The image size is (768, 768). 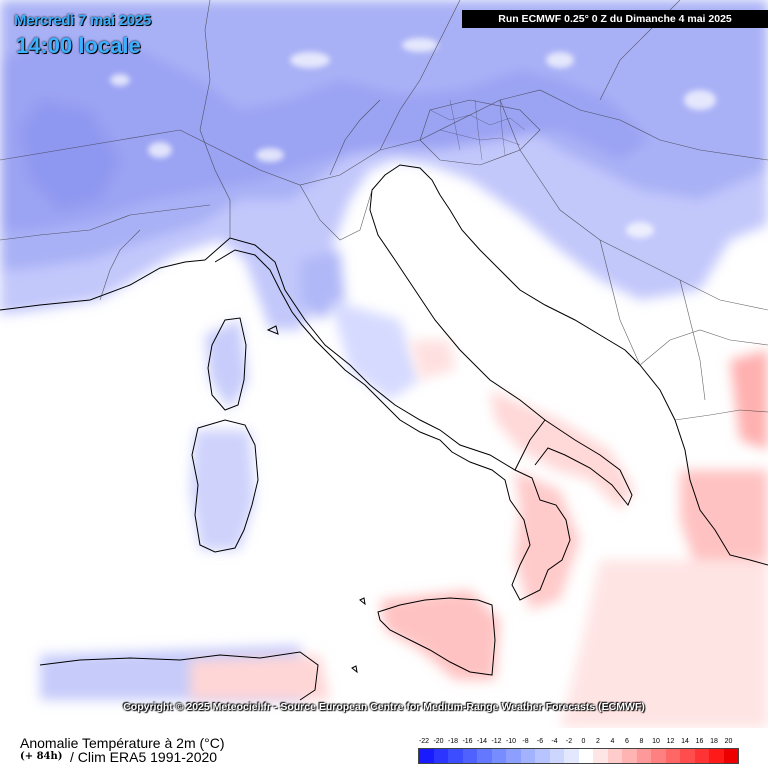 What do you see at coordinates (438, 741) in the screenshot?
I see `scale-tick-label: -20` at bounding box center [438, 741].